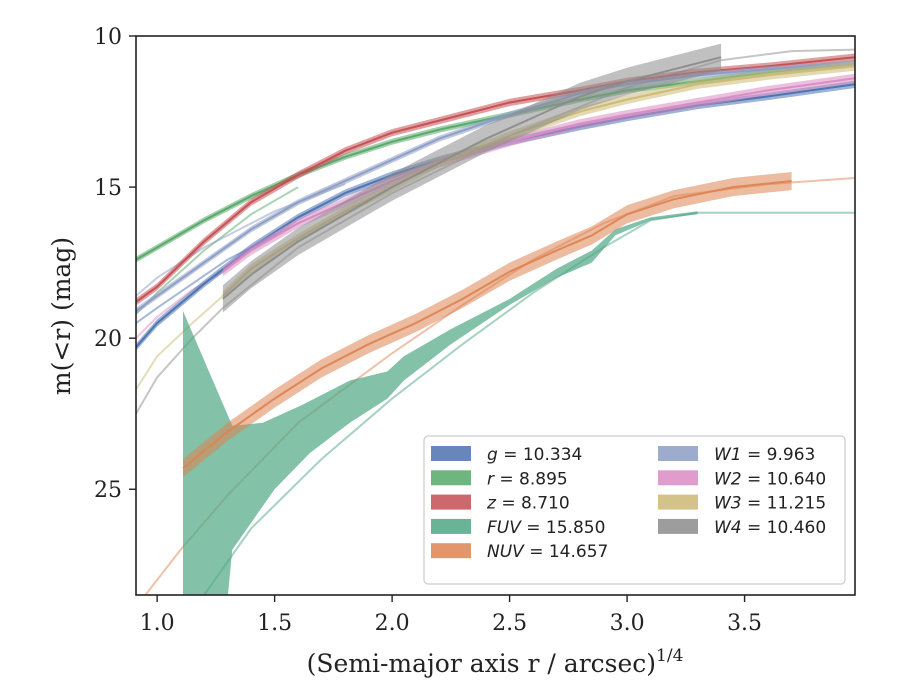 The image size is (900, 700). I want to click on legend-entry-w2: W2 = 10.640, so click(770, 479).